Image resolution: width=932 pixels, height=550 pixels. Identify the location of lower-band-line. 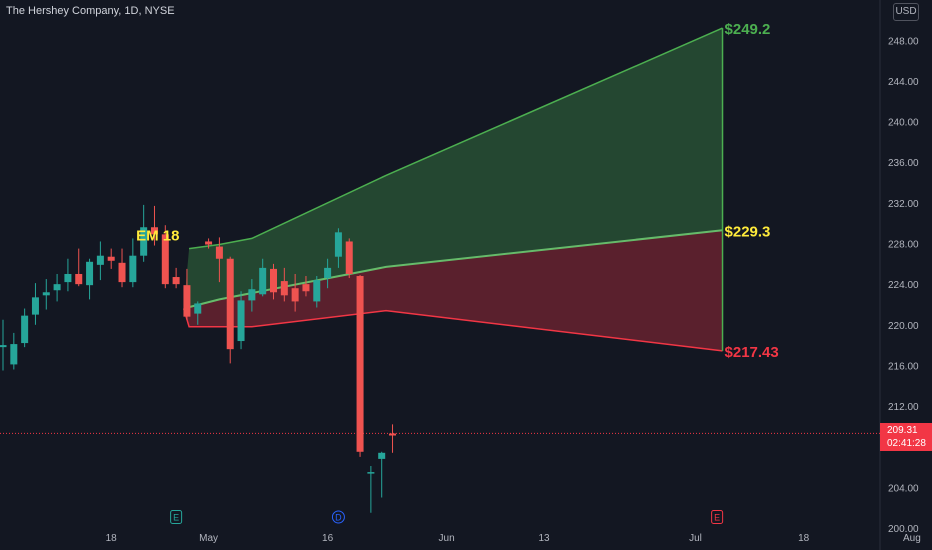
(452, 330).